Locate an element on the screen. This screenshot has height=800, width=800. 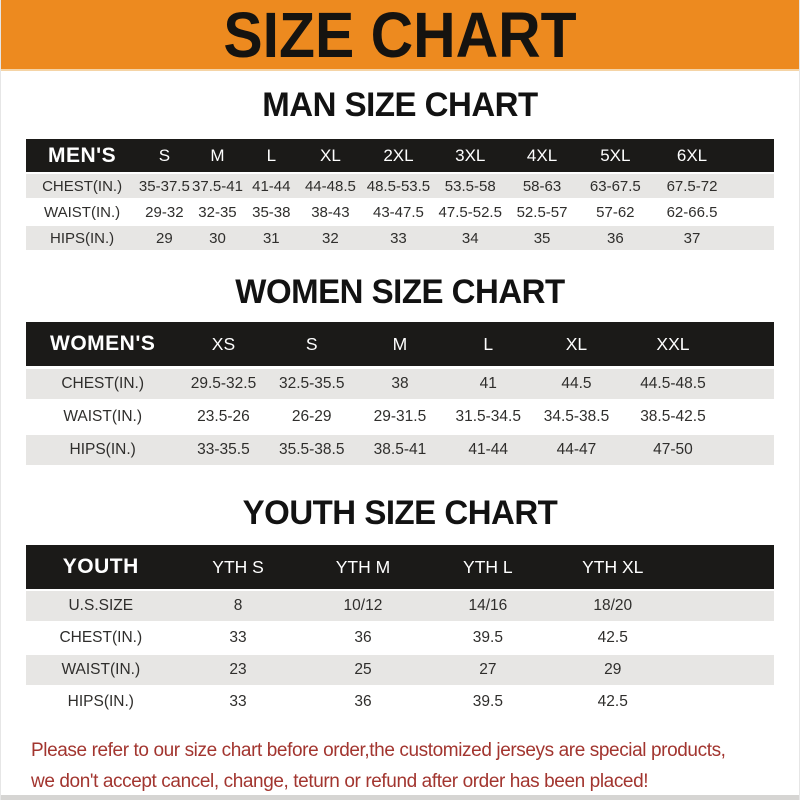
data-cell: 8 is located at coordinates (238, 605).